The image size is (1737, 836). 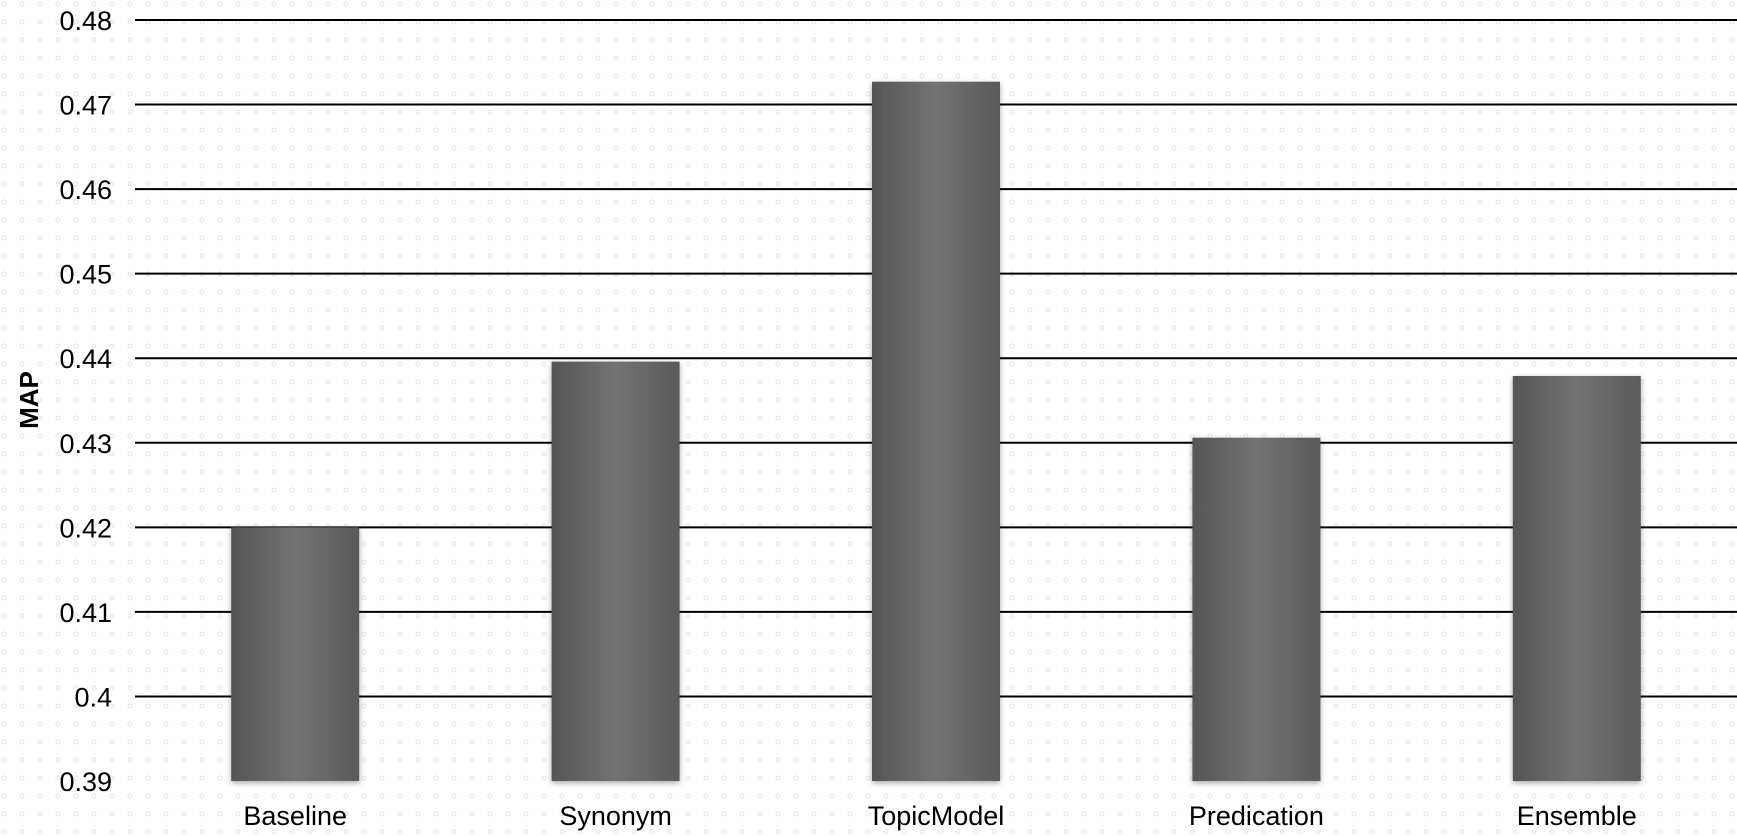 What do you see at coordinates (615, 571) in the screenshot?
I see `bar-synonym` at bounding box center [615, 571].